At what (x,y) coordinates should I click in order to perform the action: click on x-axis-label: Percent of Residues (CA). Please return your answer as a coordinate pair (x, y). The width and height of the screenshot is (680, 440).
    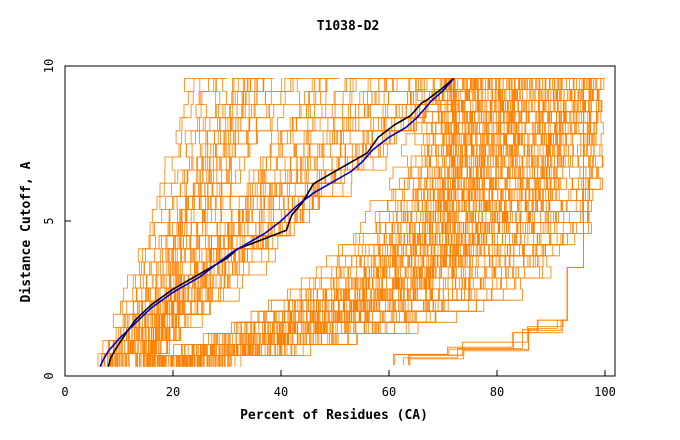
    Looking at the image, I should click on (334, 415).